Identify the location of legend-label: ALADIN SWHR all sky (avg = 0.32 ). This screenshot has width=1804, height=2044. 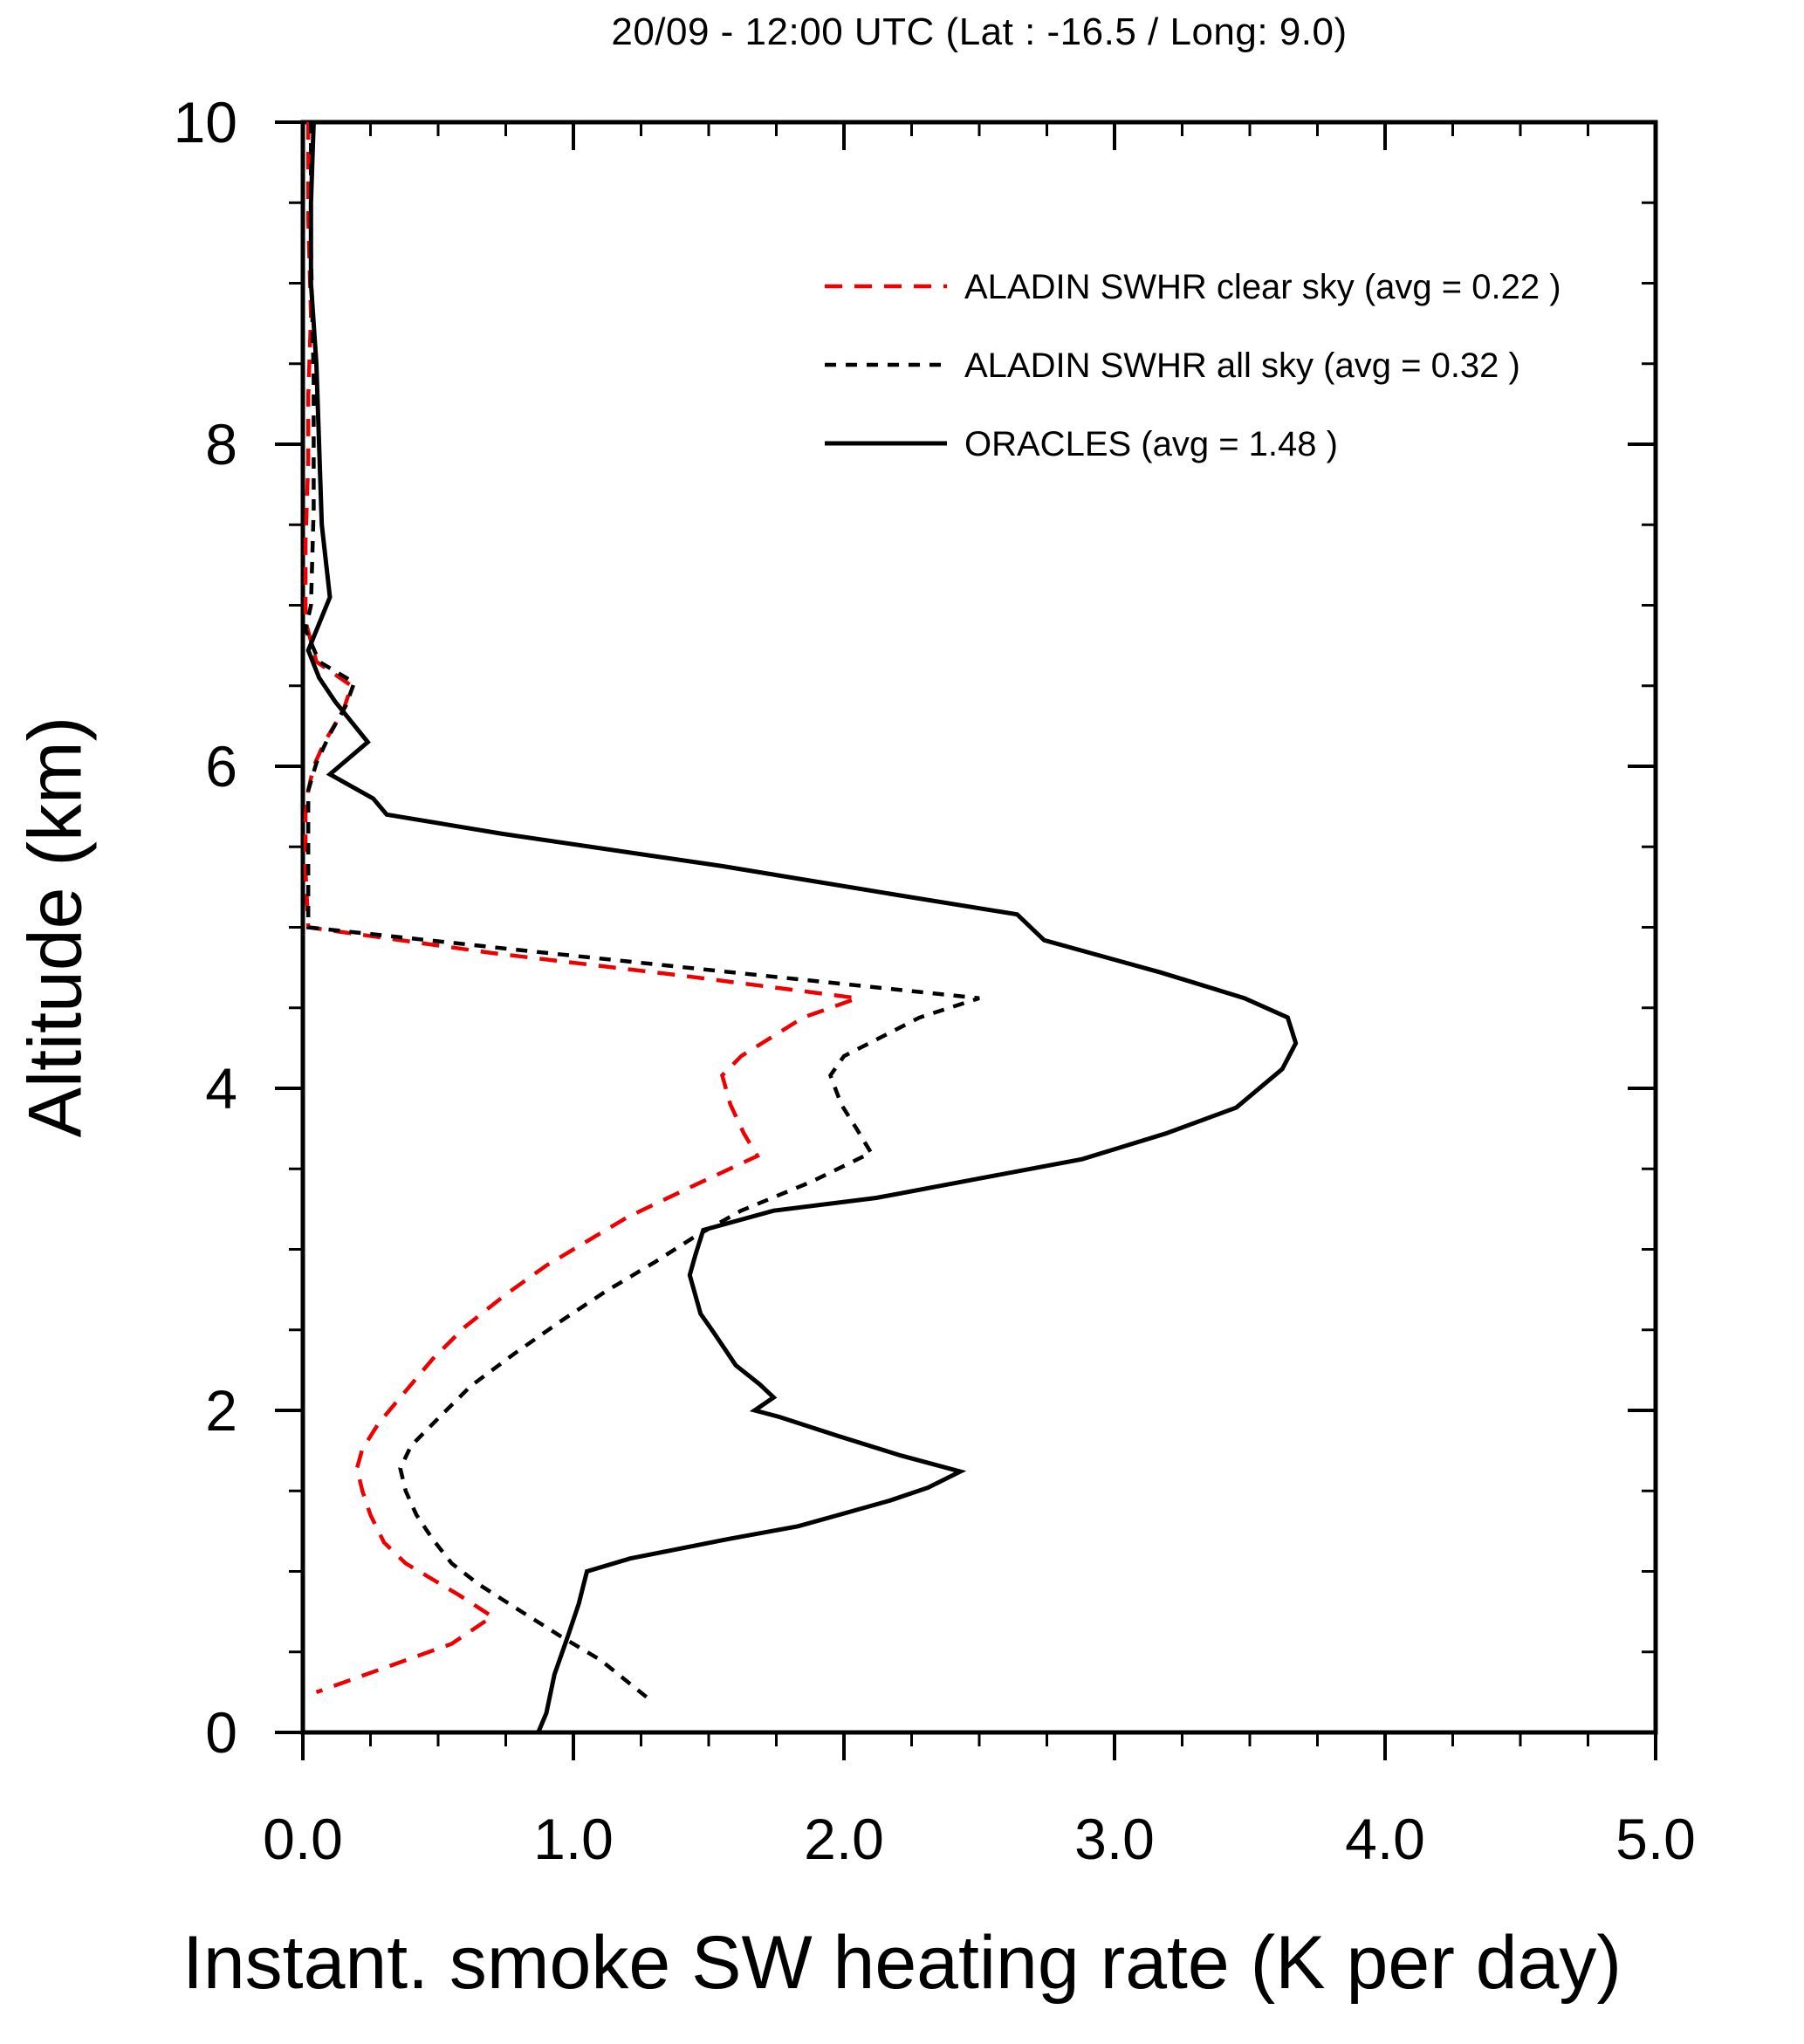
(1242, 365).